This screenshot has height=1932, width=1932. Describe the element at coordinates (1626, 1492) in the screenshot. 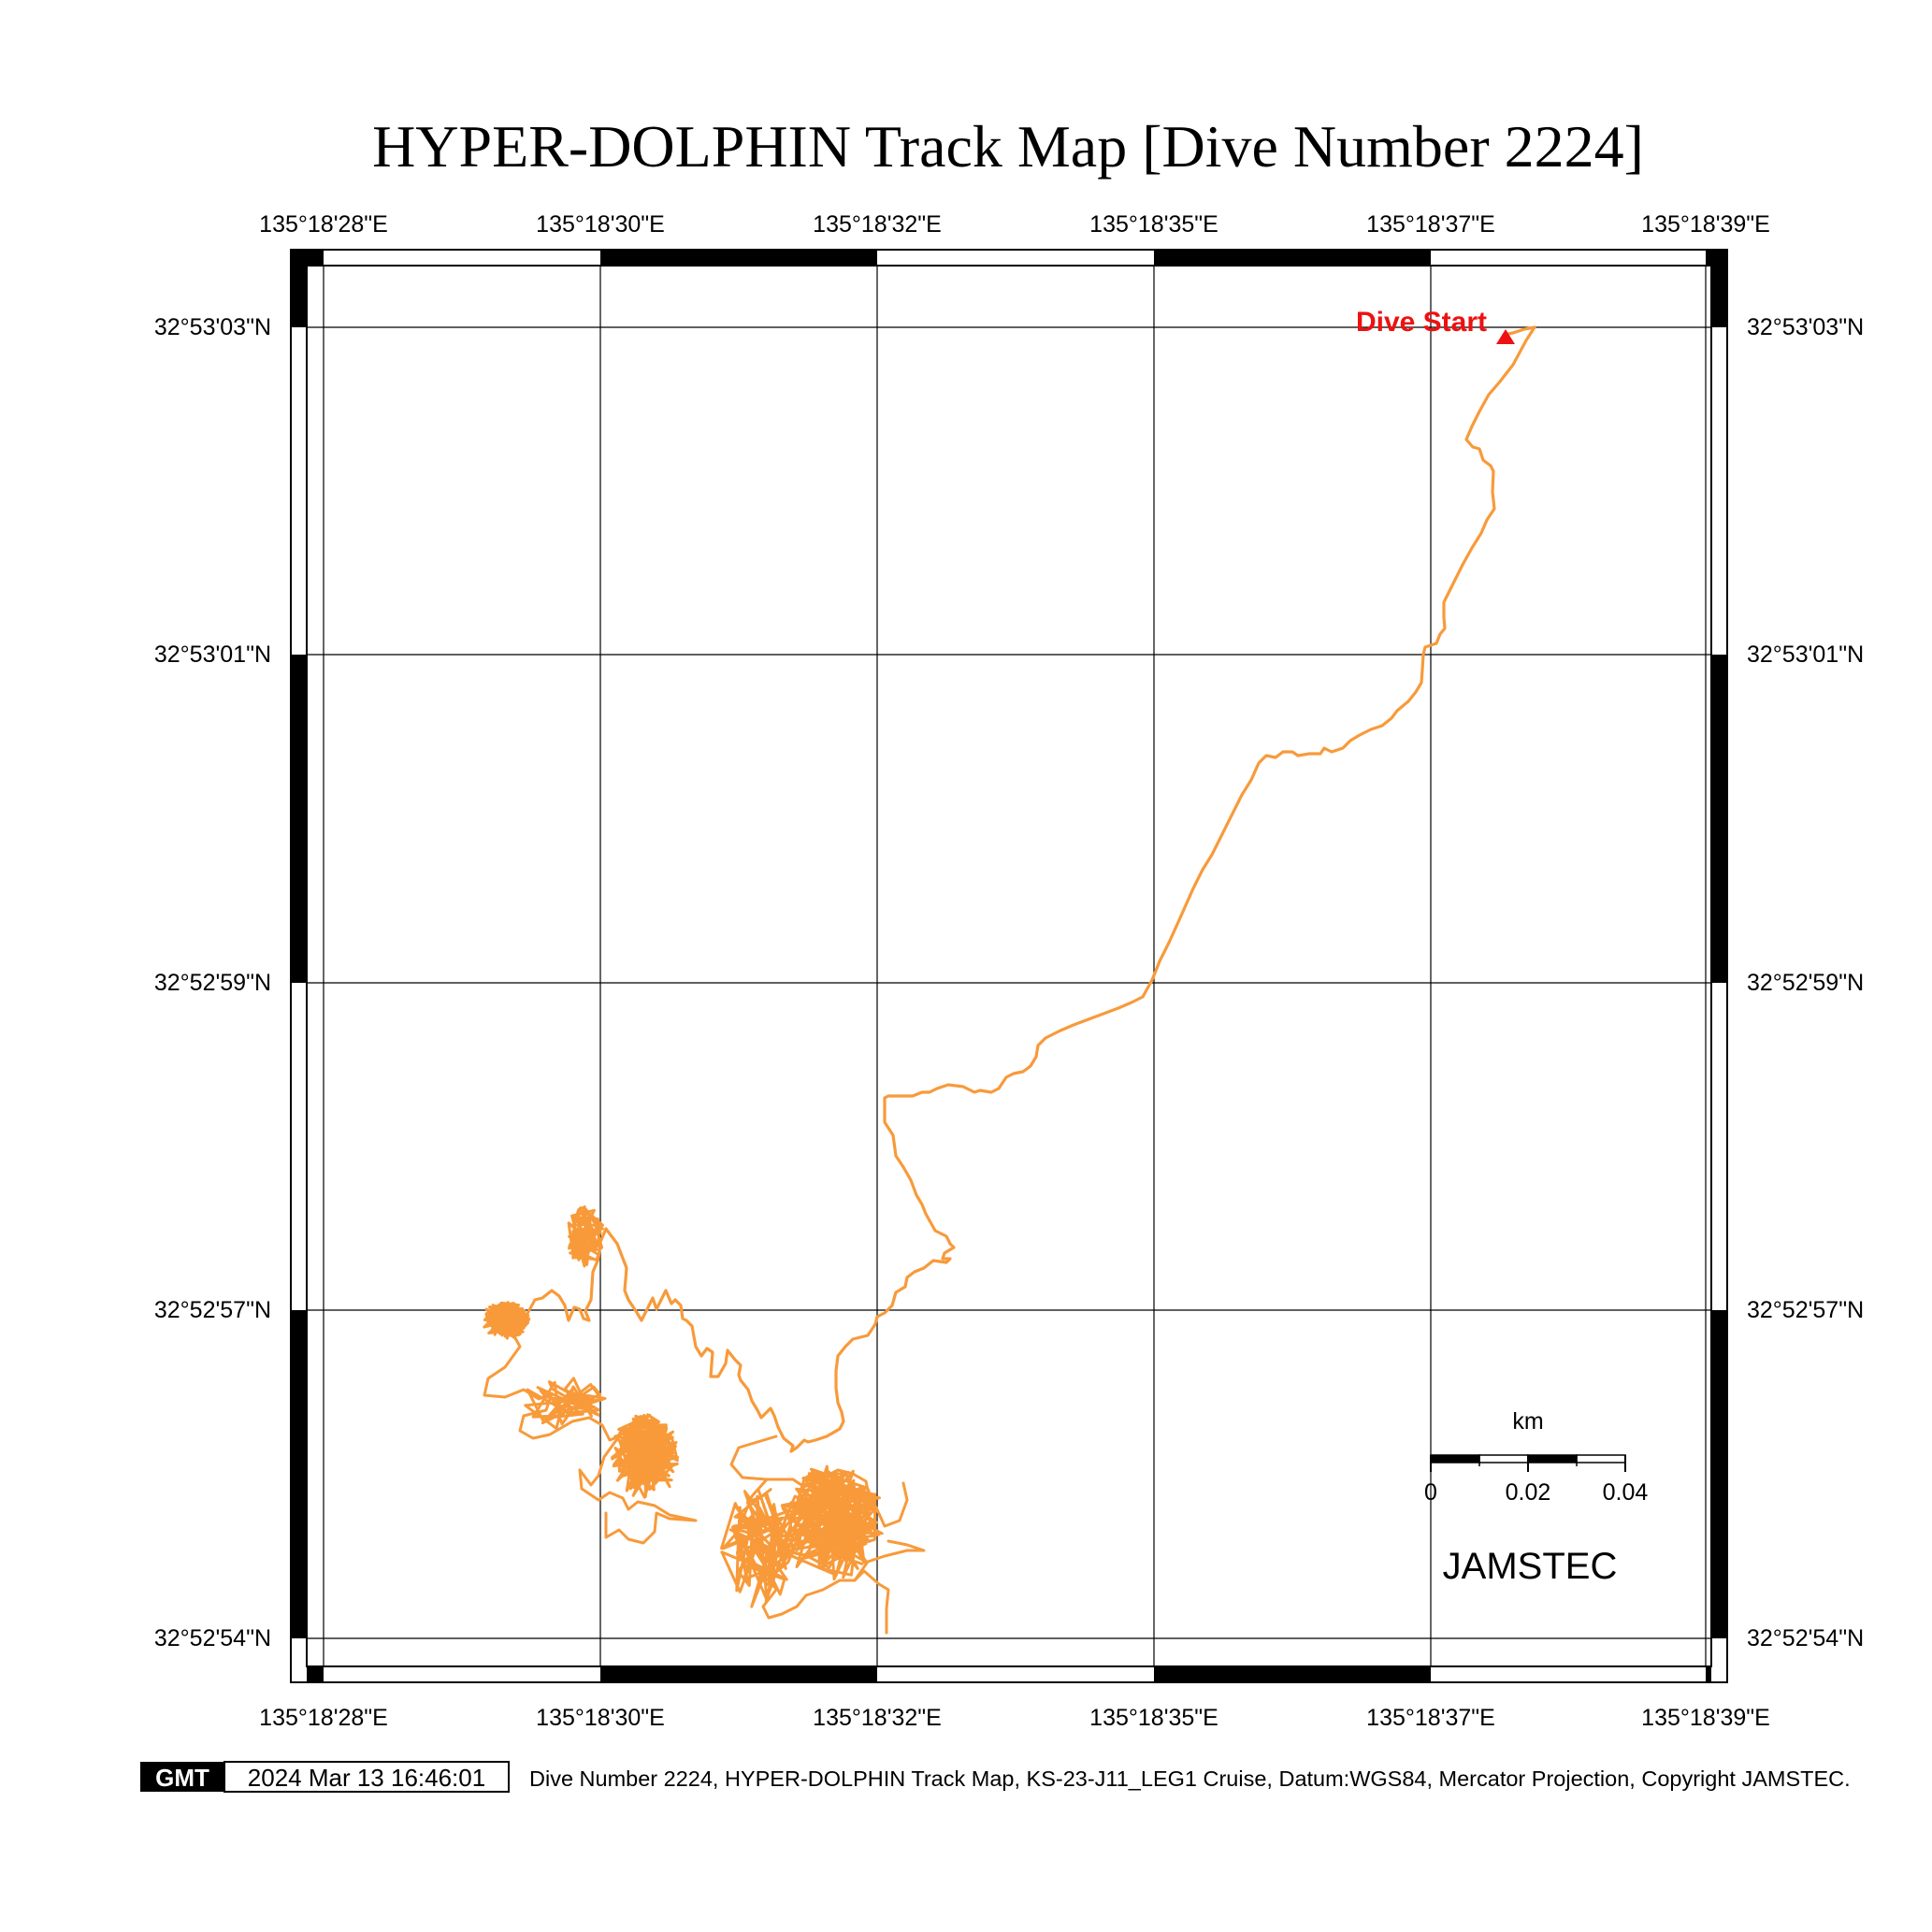

I see `scale-label: 0.04` at that location.